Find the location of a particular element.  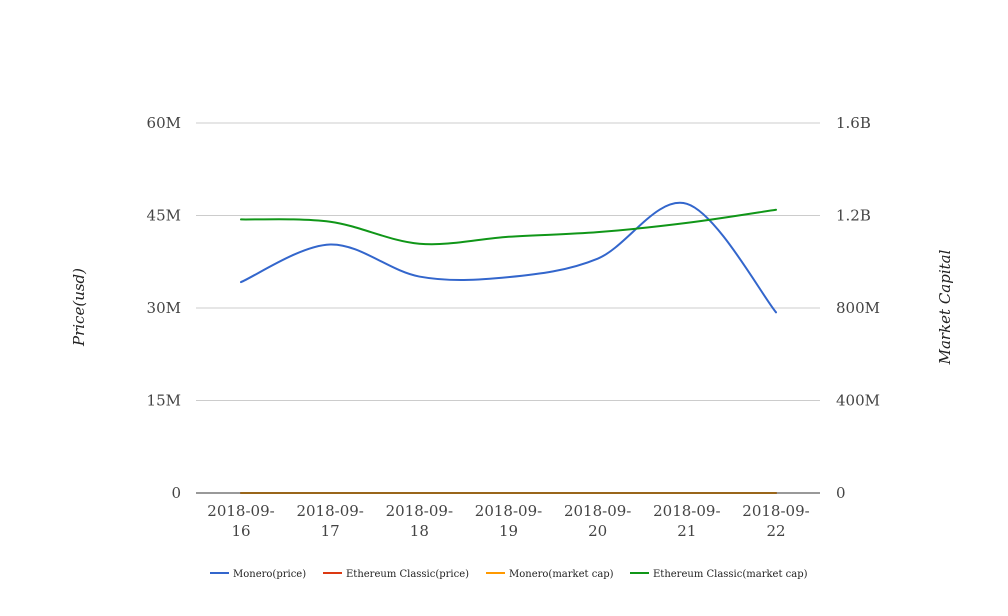

legend-label: Ethereum Classic(market cap) is located at coordinates (730, 574).